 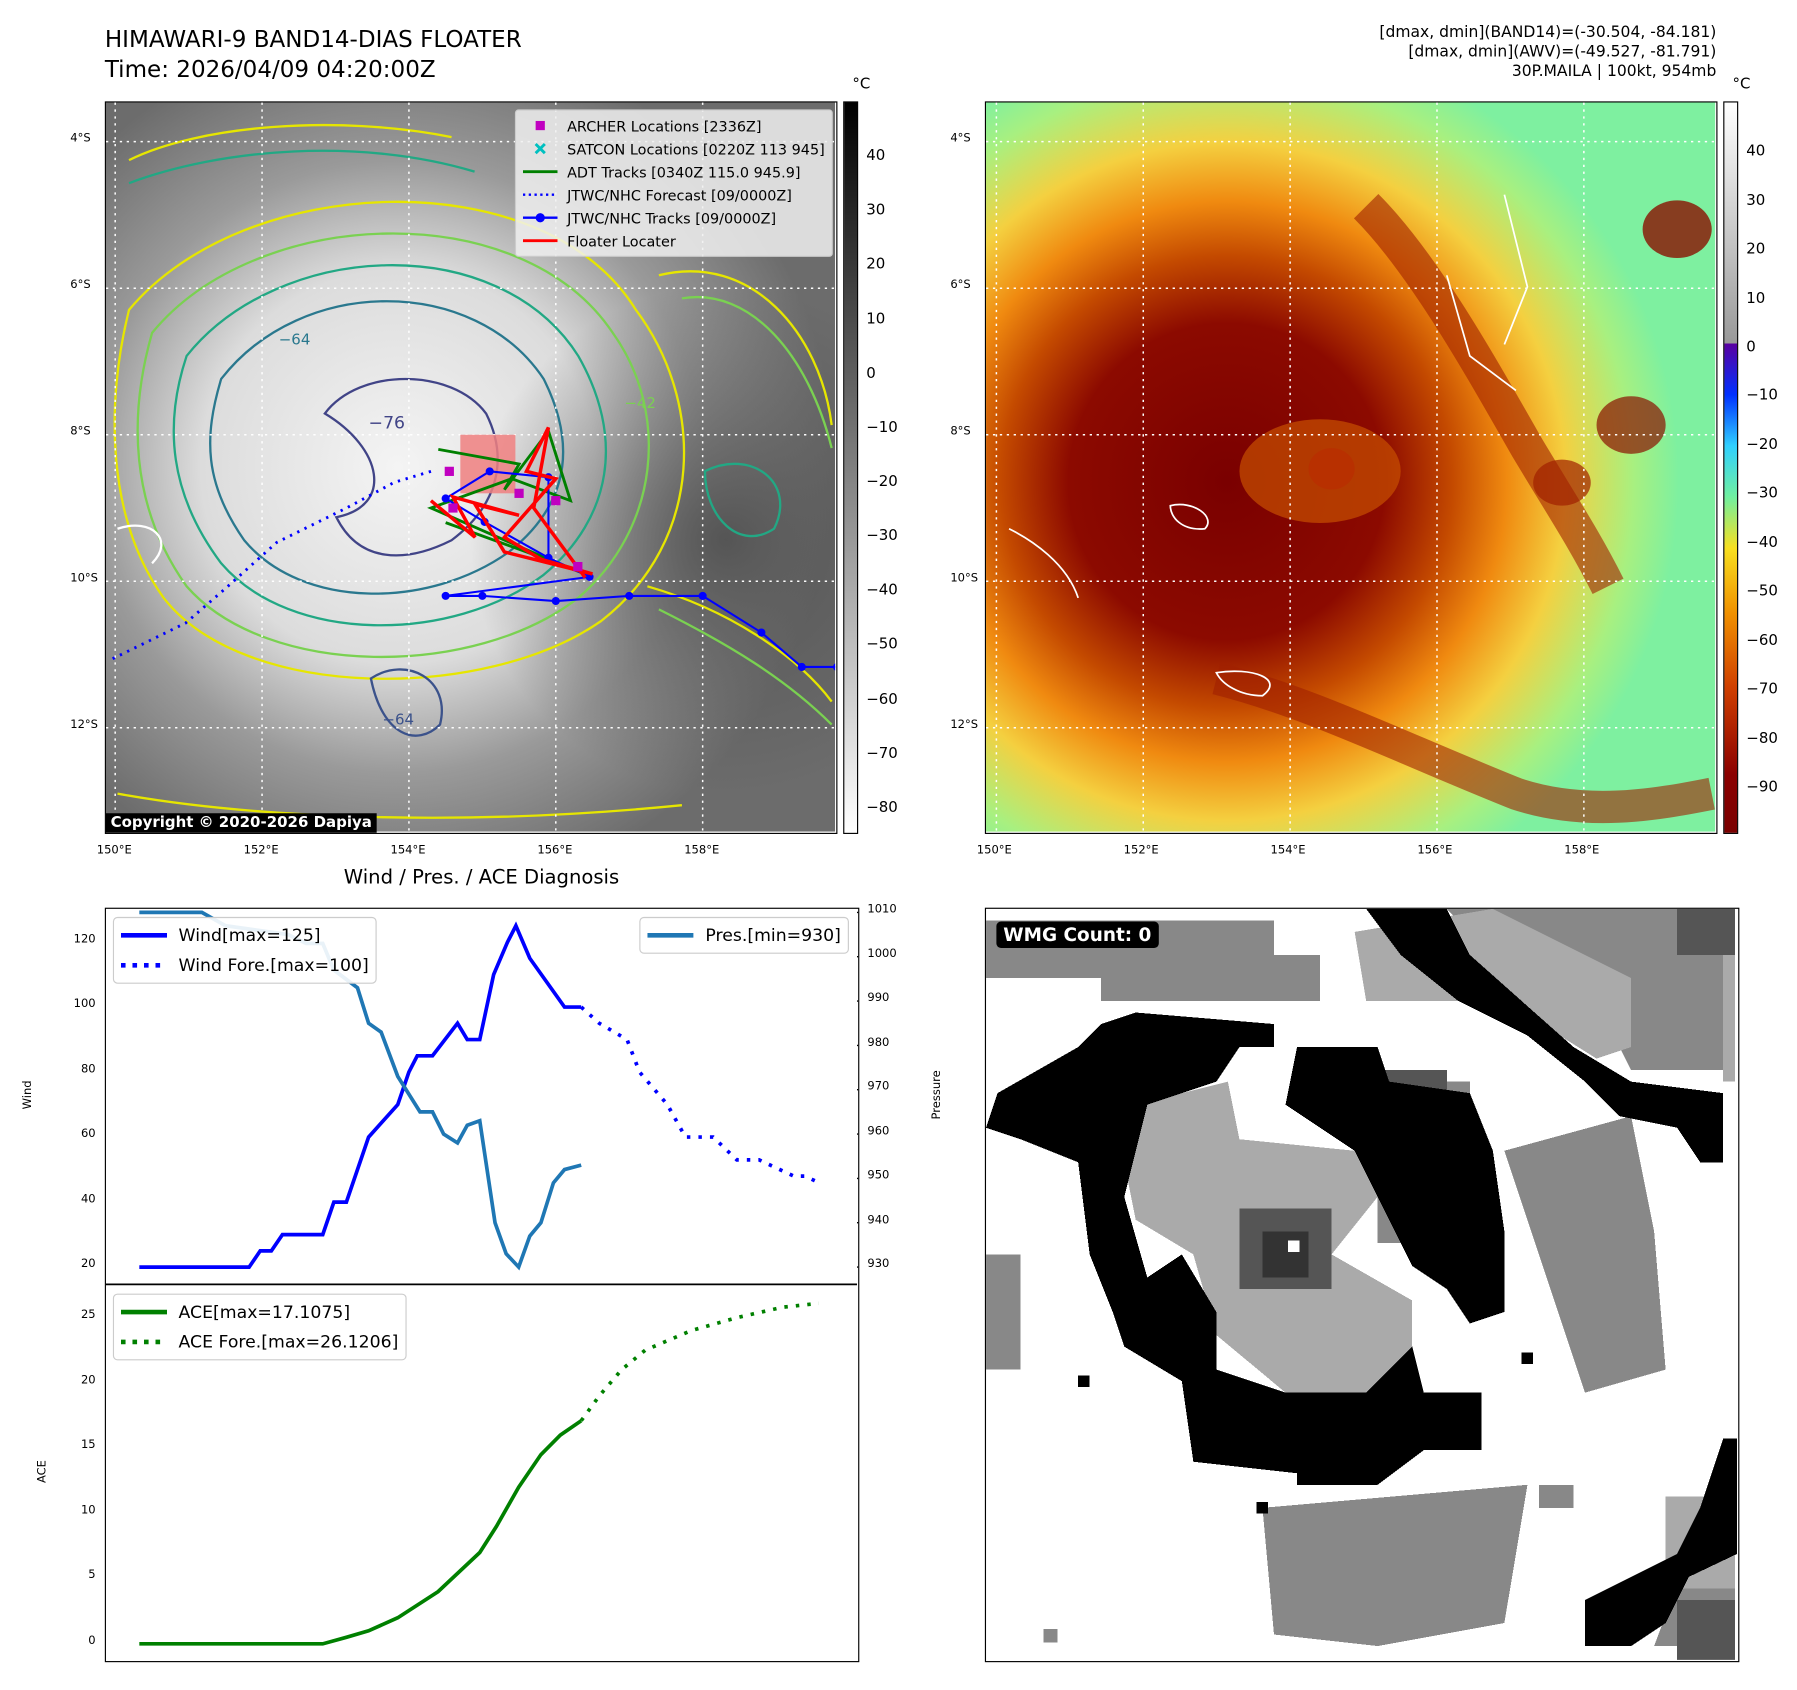 What do you see at coordinates (1762, 689) in the screenshot?
I see `colorbar-tick-label: −70` at bounding box center [1762, 689].